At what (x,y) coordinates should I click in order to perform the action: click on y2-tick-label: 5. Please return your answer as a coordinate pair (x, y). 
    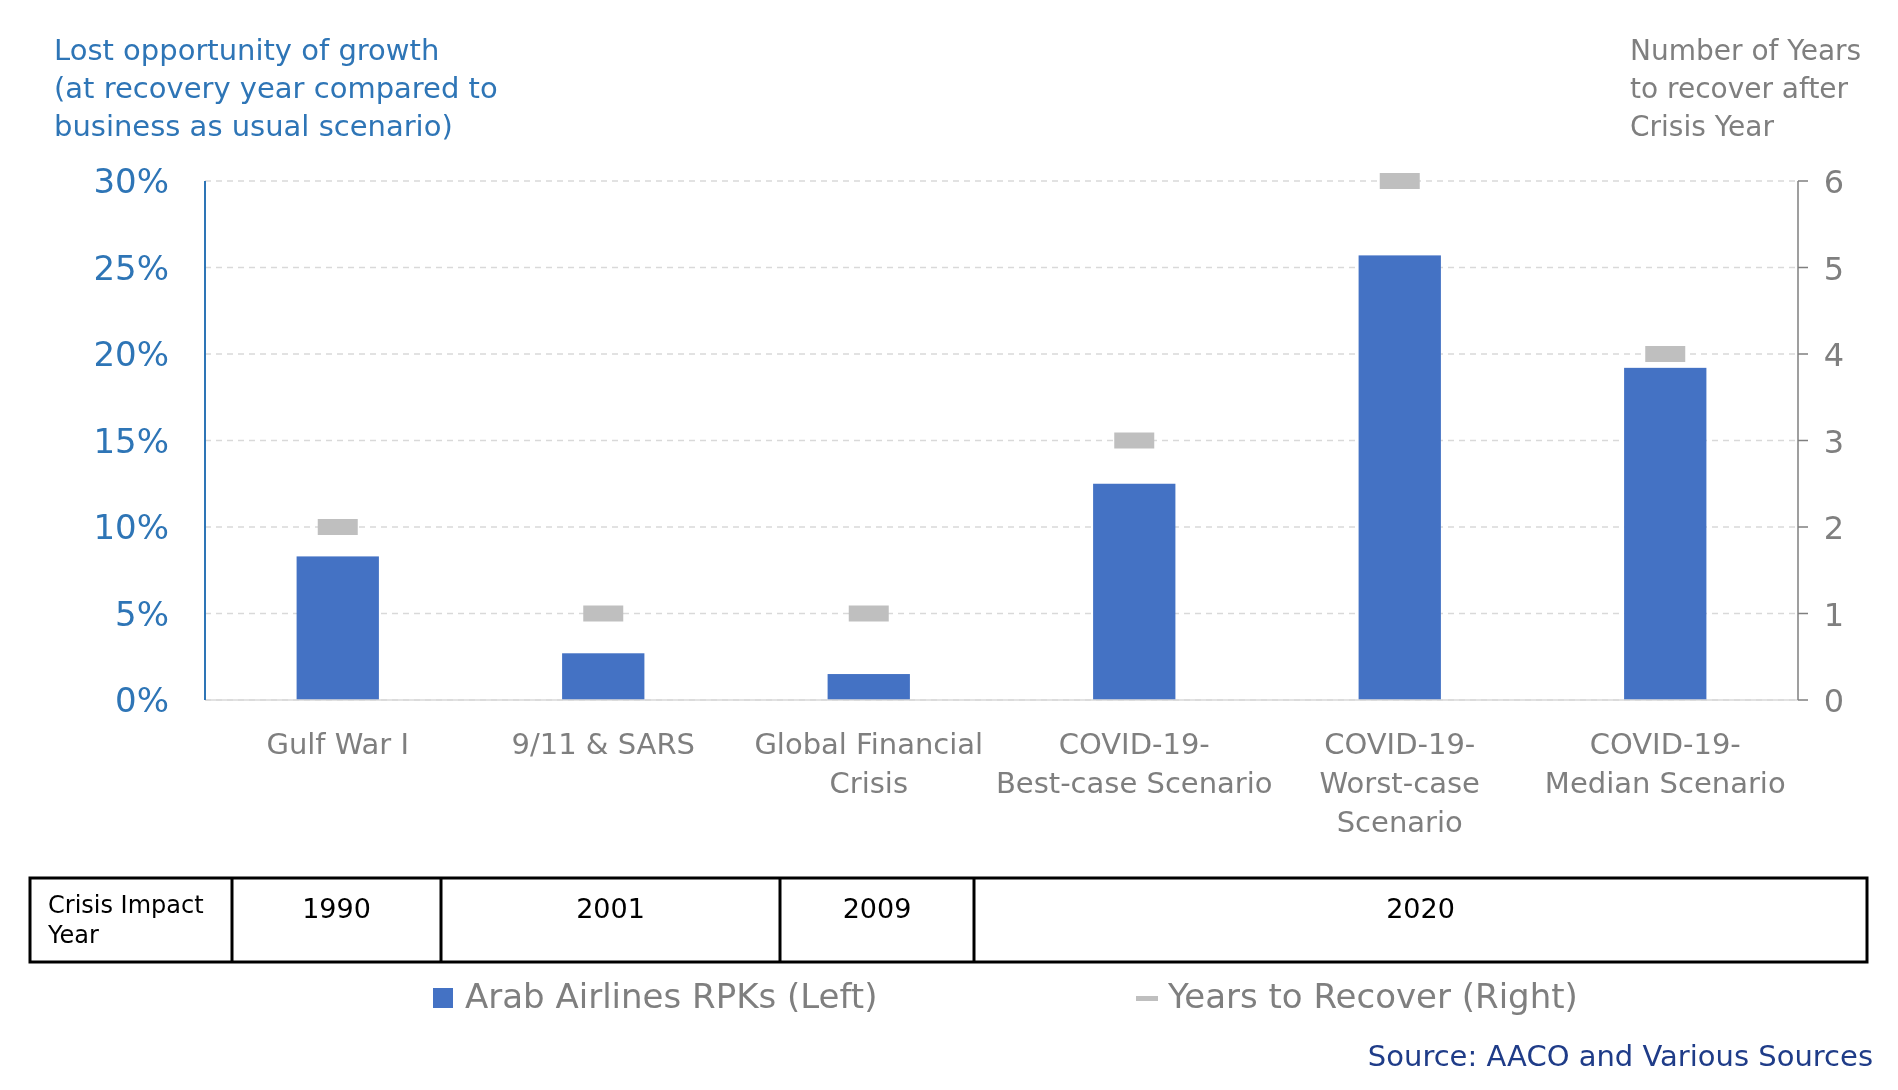
    Looking at the image, I should click on (1834, 268).